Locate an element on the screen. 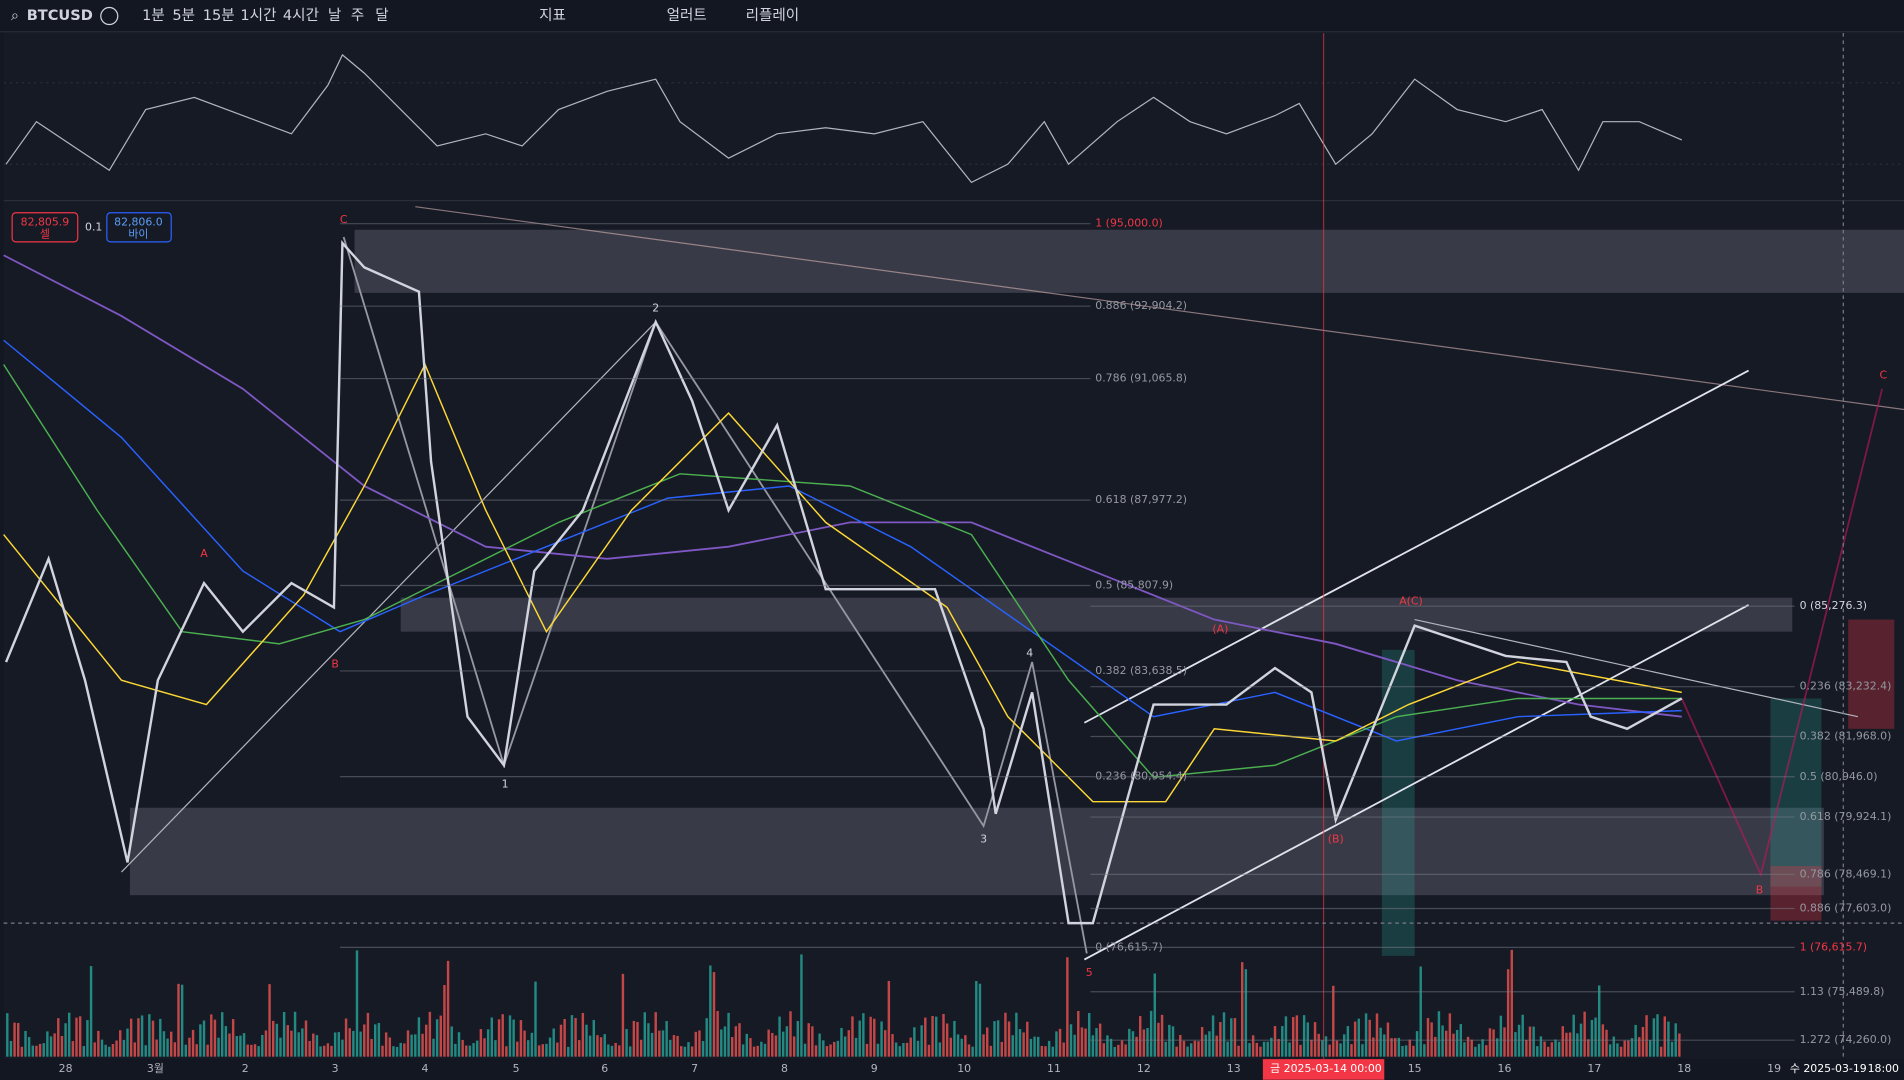 This screenshot has width=1904, height=1080. interval-button: 15분 is located at coordinates (219, 15).